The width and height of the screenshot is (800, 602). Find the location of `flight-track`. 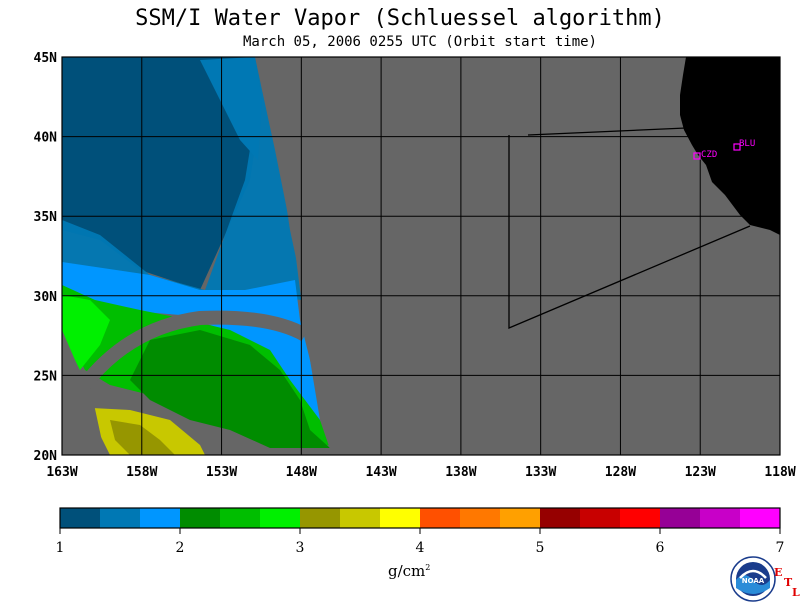

flight-track is located at coordinates (629, 232).